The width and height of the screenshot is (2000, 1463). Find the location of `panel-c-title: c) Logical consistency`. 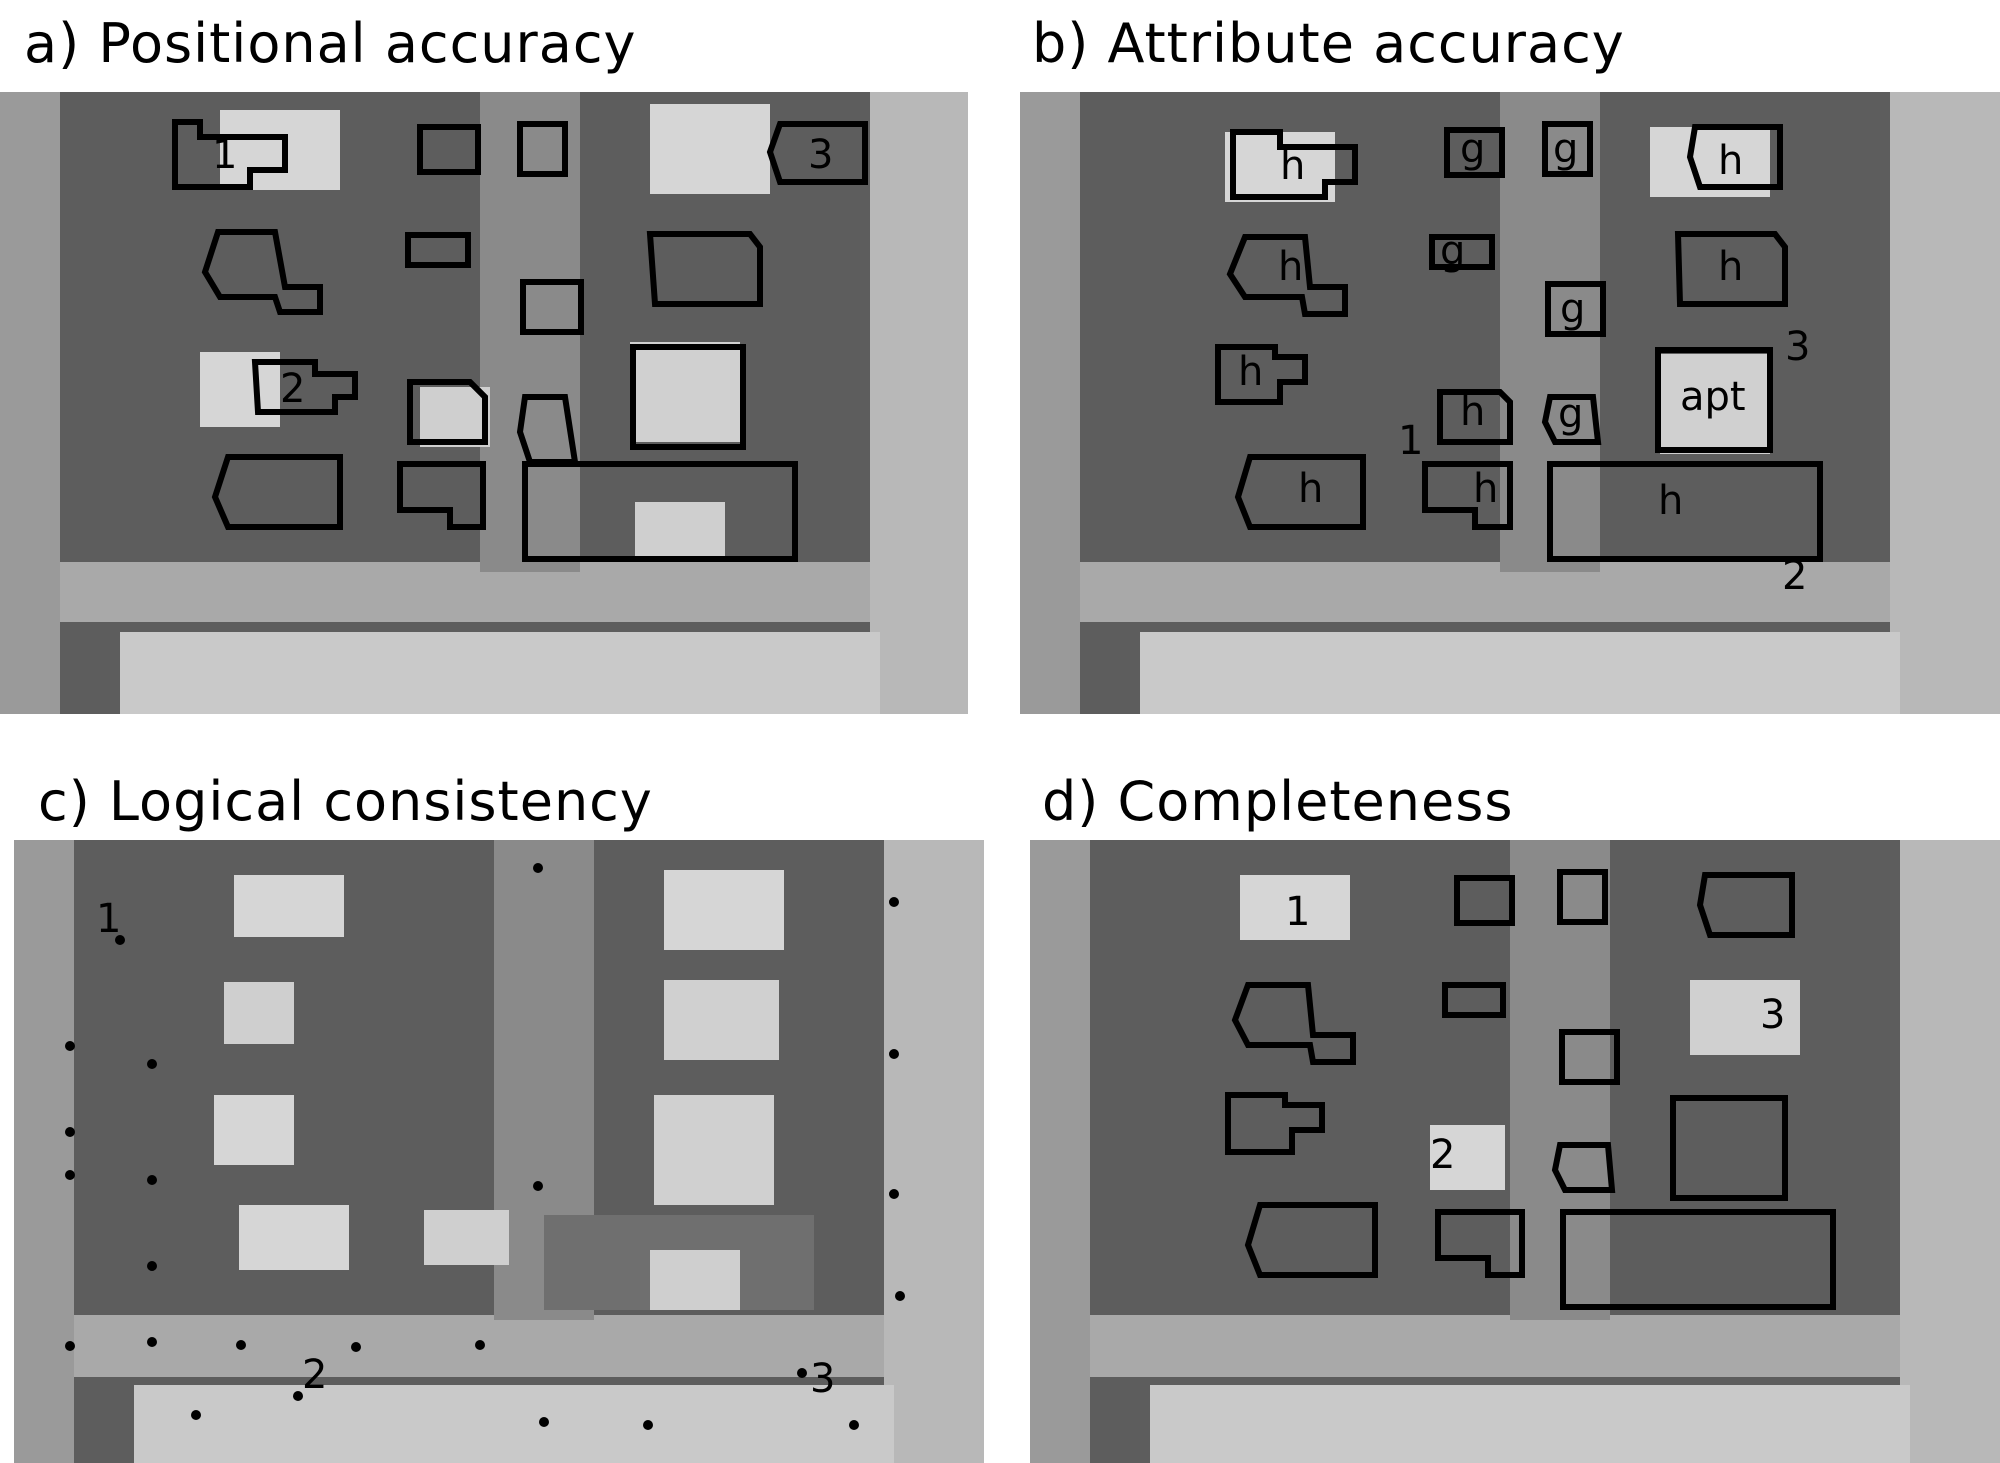

panel-c-title: c) Logical consistency is located at coordinates (345, 801).